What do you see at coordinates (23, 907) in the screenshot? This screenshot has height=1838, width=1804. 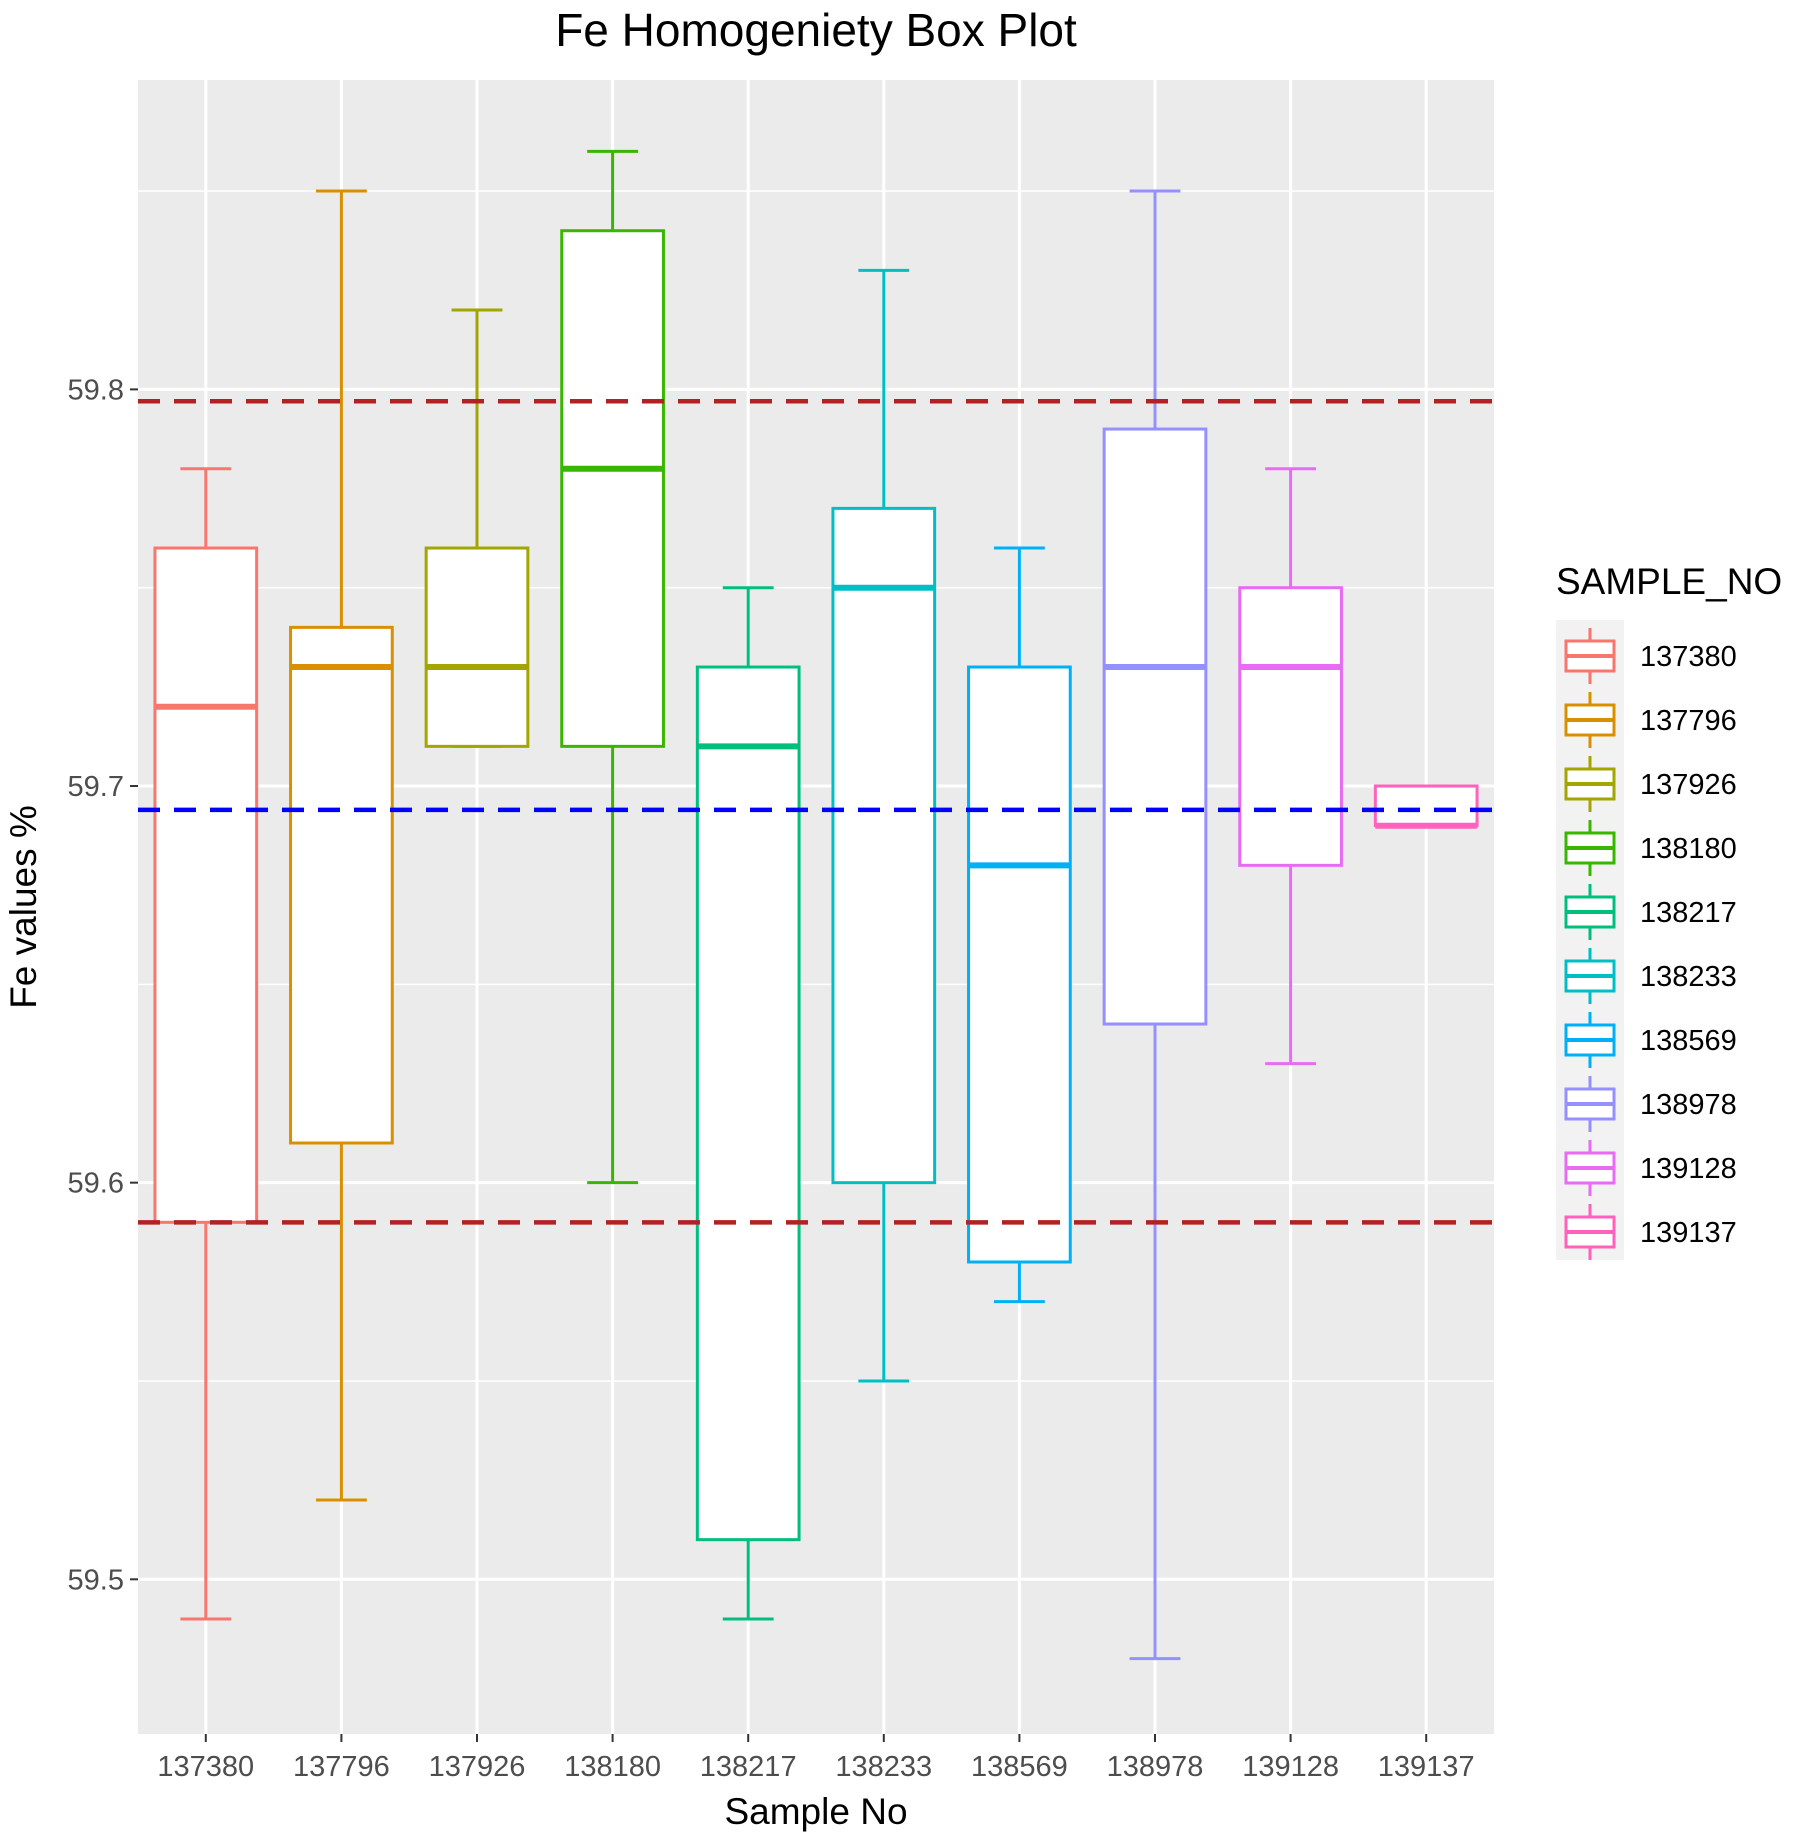 I see `y-axis-title: Fe values %` at bounding box center [23, 907].